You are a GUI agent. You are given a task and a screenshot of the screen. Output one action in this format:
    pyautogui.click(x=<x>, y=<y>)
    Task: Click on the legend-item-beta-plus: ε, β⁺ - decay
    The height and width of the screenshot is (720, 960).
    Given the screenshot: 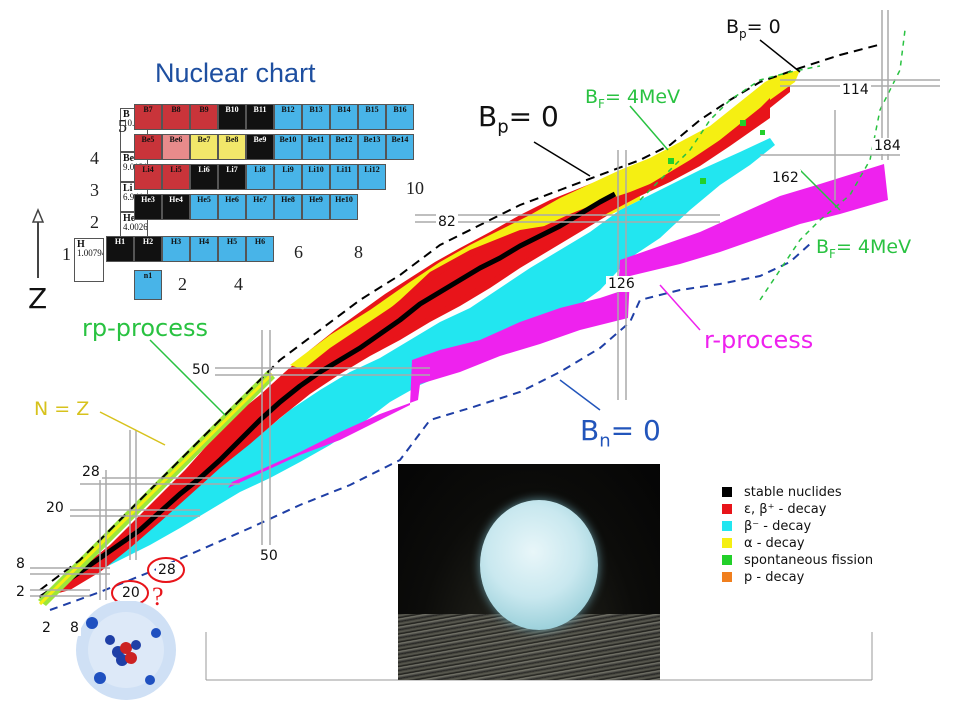 What is the action you would take?
    pyautogui.click(x=774, y=509)
    